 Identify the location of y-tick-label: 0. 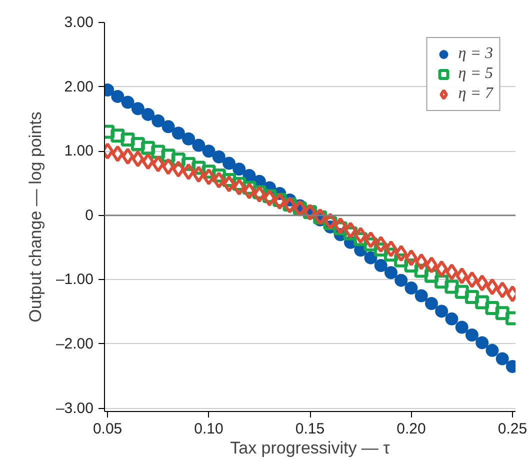
(89, 215).